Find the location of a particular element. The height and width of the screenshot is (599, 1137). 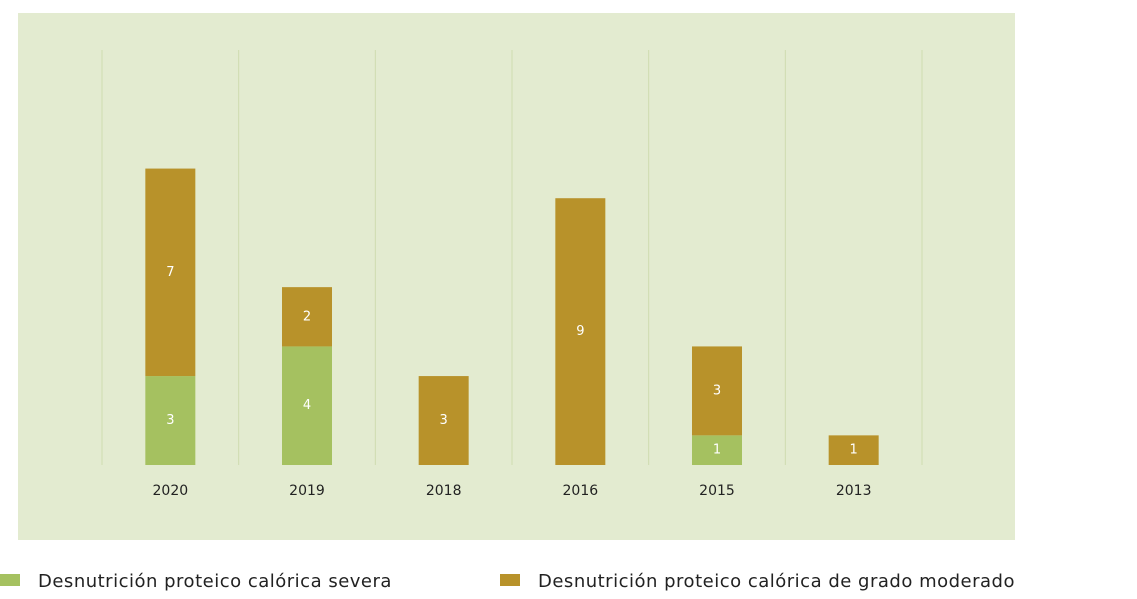

bar-value-label: 2 is located at coordinates (307, 316).